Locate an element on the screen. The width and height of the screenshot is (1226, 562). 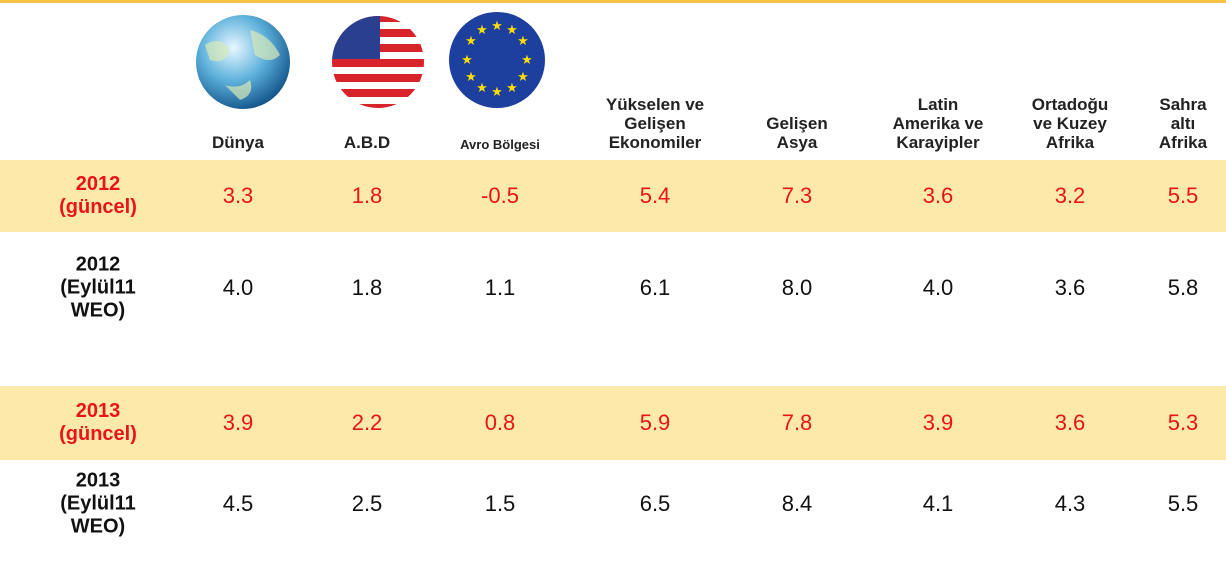
cell-value: 6.5 is located at coordinates (655, 503).